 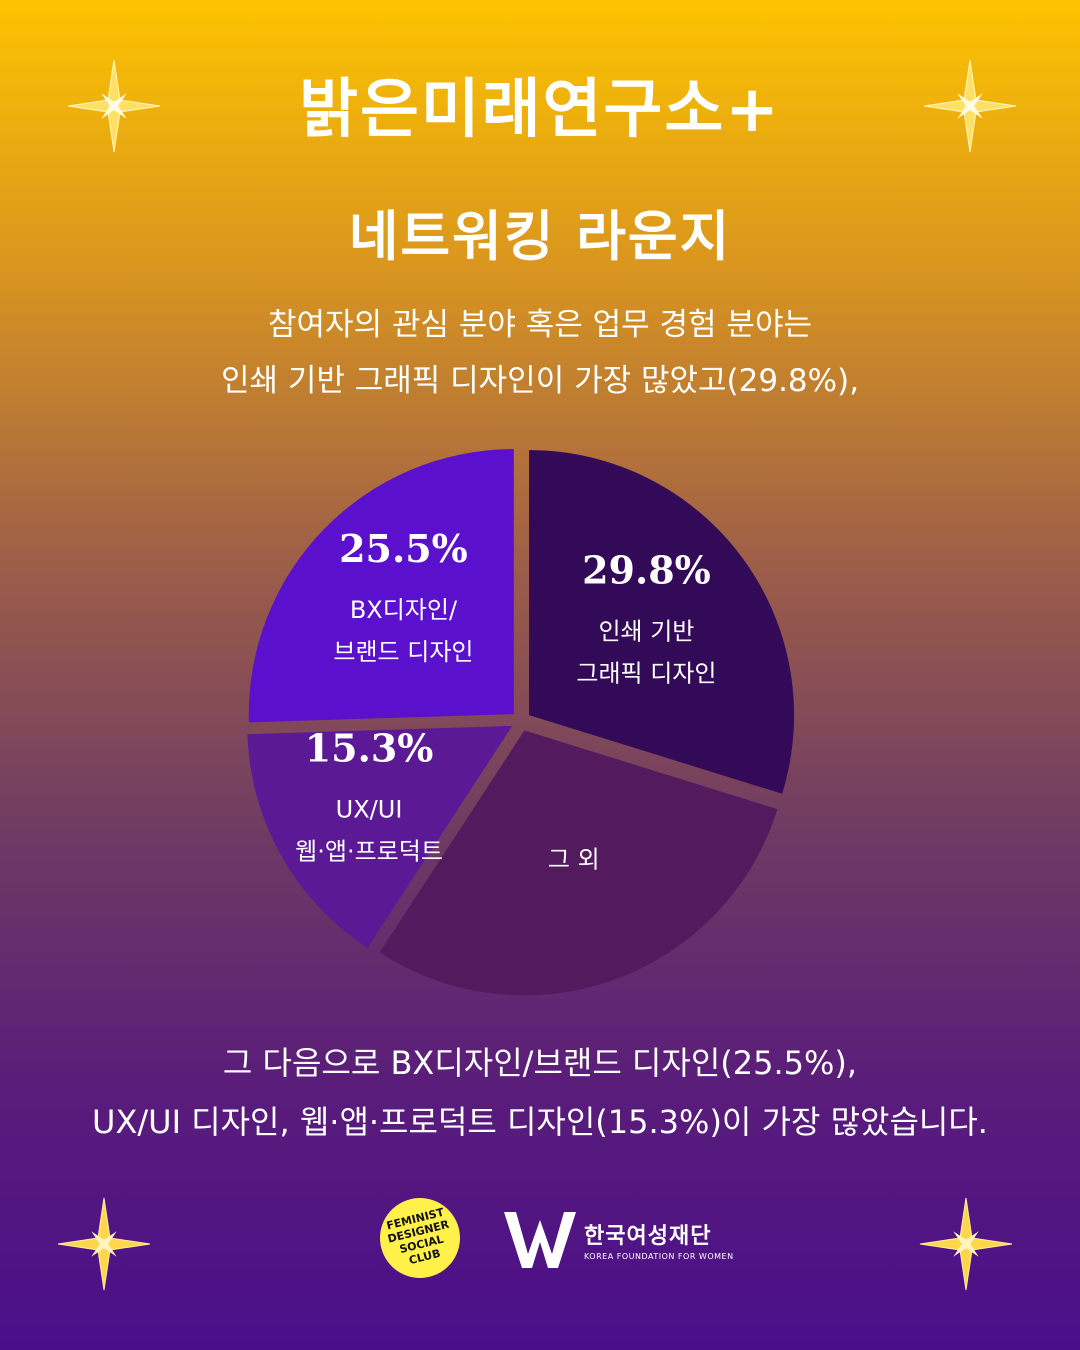 I want to click on outro-line-1: 그 다음으로 BX디자인/브랜드 디자인(25.5%),, so click(x=540, y=1063).